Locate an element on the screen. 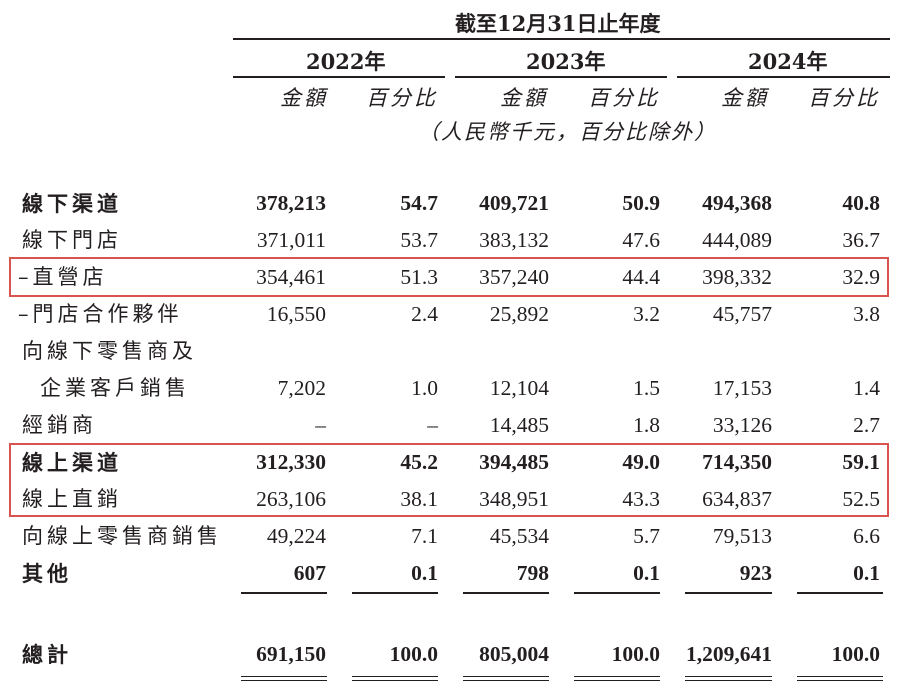 This screenshot has height=690, width=900. cell-2022-amount: 607 is located at coordinates (309, 573).